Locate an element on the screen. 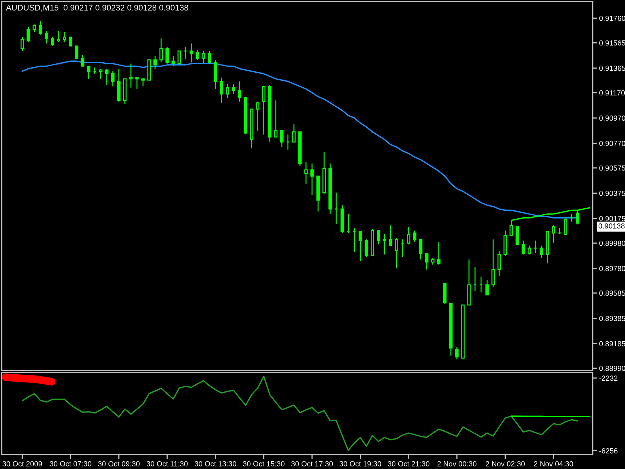 This screenshot has width=625, height=469. line-series is located at coordinates (300, 414).